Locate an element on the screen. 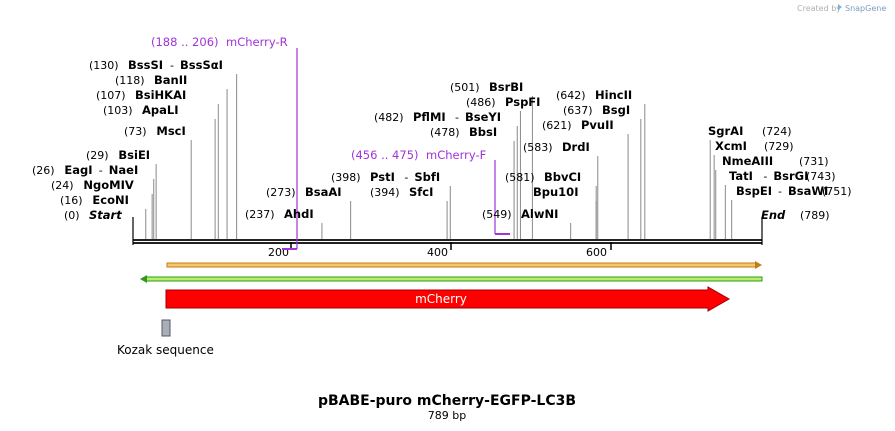  ruler-label-200: 200 is located at coordinates (278, 252).